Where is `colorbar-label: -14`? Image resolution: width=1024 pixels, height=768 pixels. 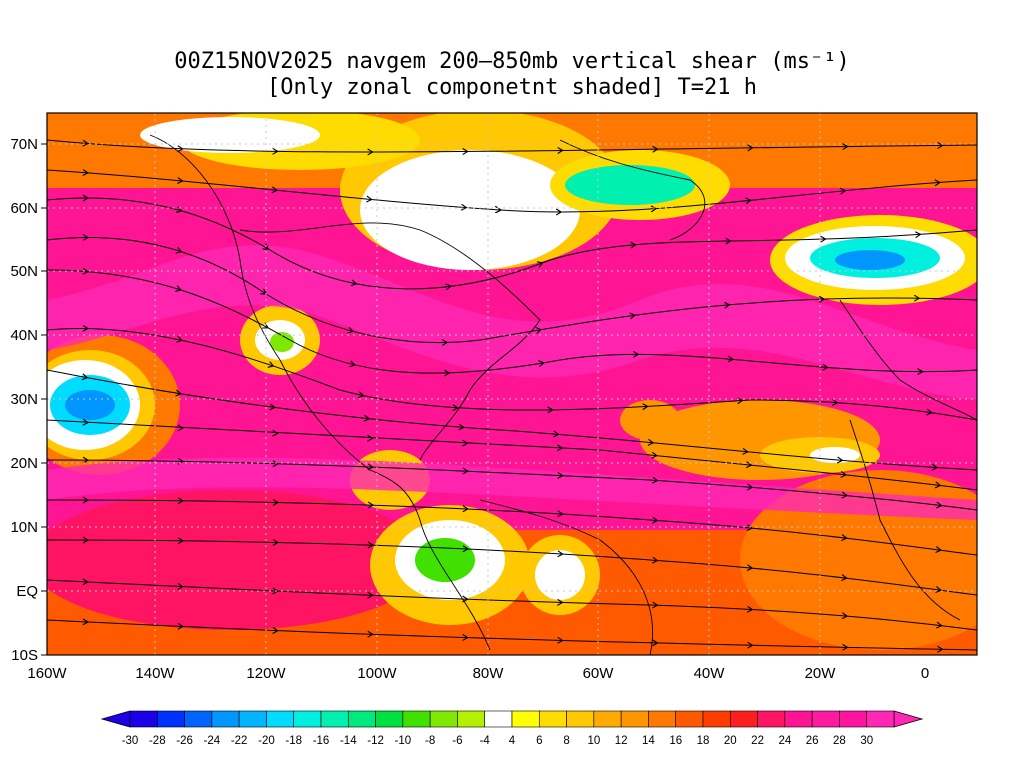
colorbar-label: -14 is located at coordinates (348, 741).